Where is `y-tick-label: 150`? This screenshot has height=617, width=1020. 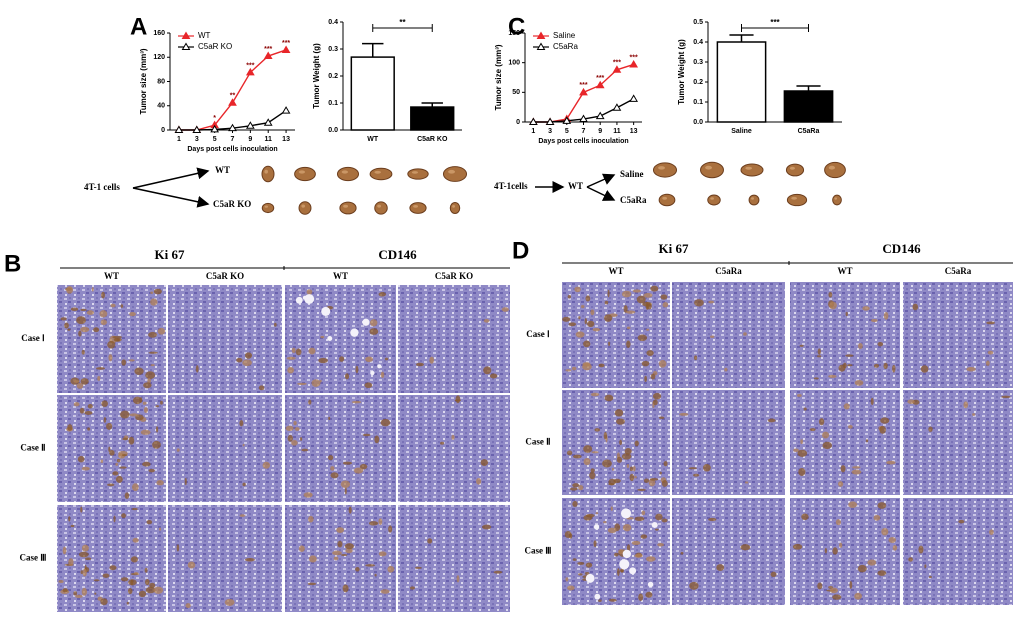 y-tick-label: 150 is located at coordinates (514, 33).